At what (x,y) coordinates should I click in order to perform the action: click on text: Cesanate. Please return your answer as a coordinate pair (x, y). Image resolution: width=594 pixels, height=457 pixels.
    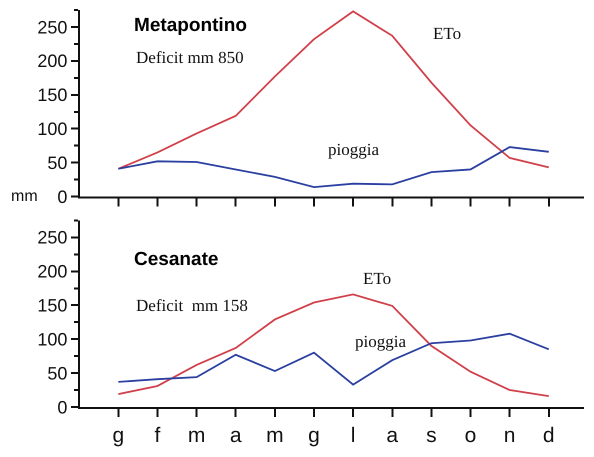
    Looking at the image, I should click on (176, 259).